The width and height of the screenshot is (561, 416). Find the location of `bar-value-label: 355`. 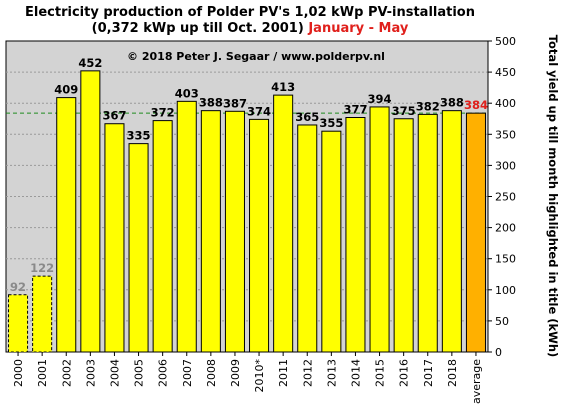

bar-value-label: 355 is located at coordinates (331, 123).